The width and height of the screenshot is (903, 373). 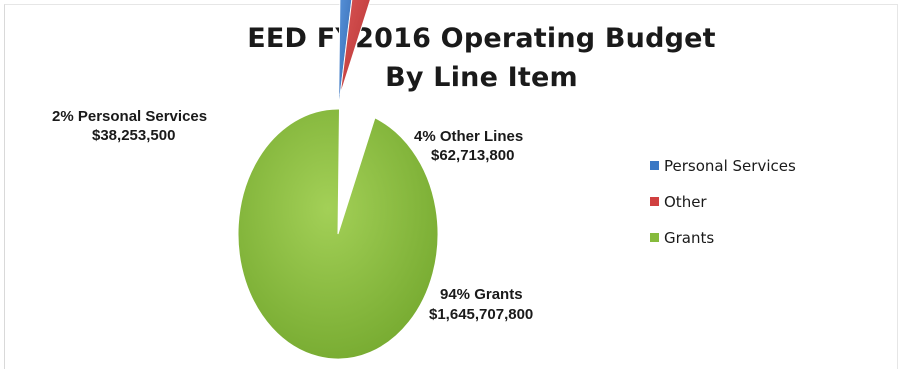 What do you see at coordinates (481, 294) in the screenshot?
I see `label-grants-percent: 94% Grants` at bounding box center [481, 294].